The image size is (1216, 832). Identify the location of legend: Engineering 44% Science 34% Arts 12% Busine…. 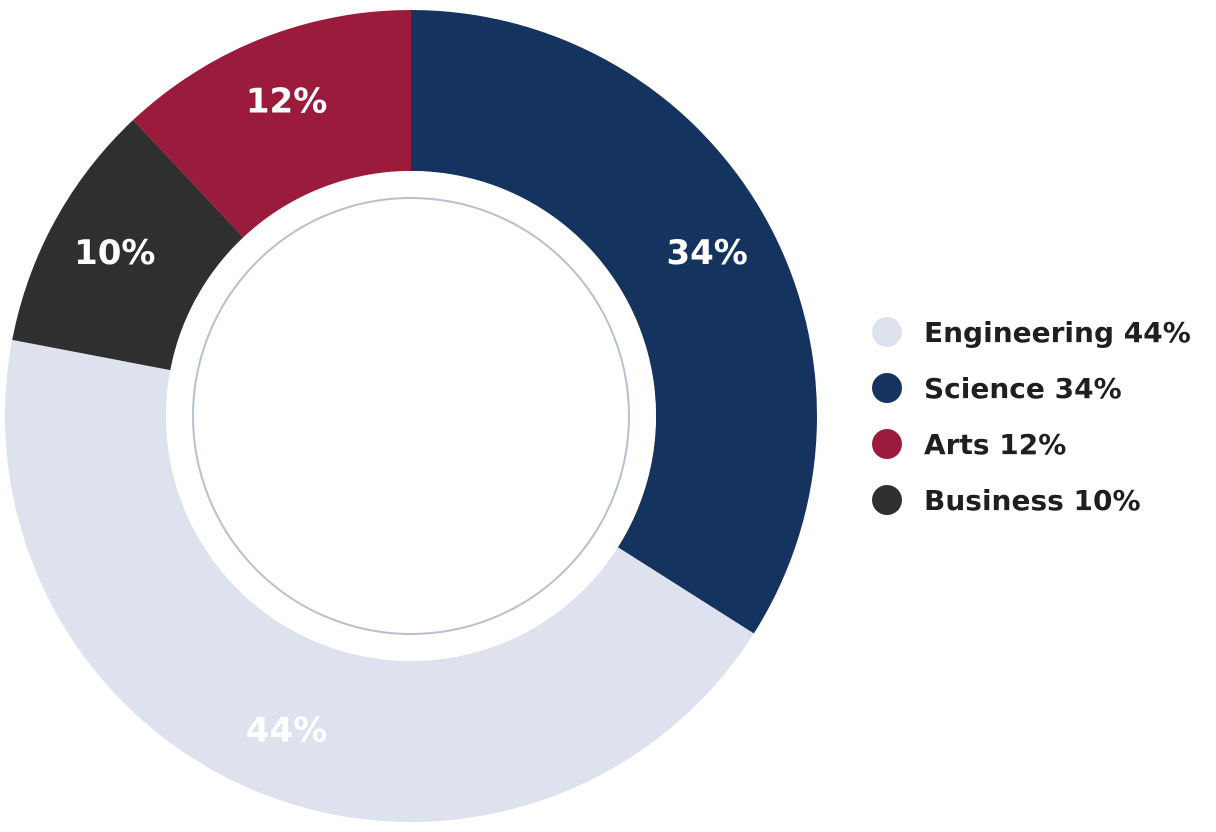
(1031, 416).